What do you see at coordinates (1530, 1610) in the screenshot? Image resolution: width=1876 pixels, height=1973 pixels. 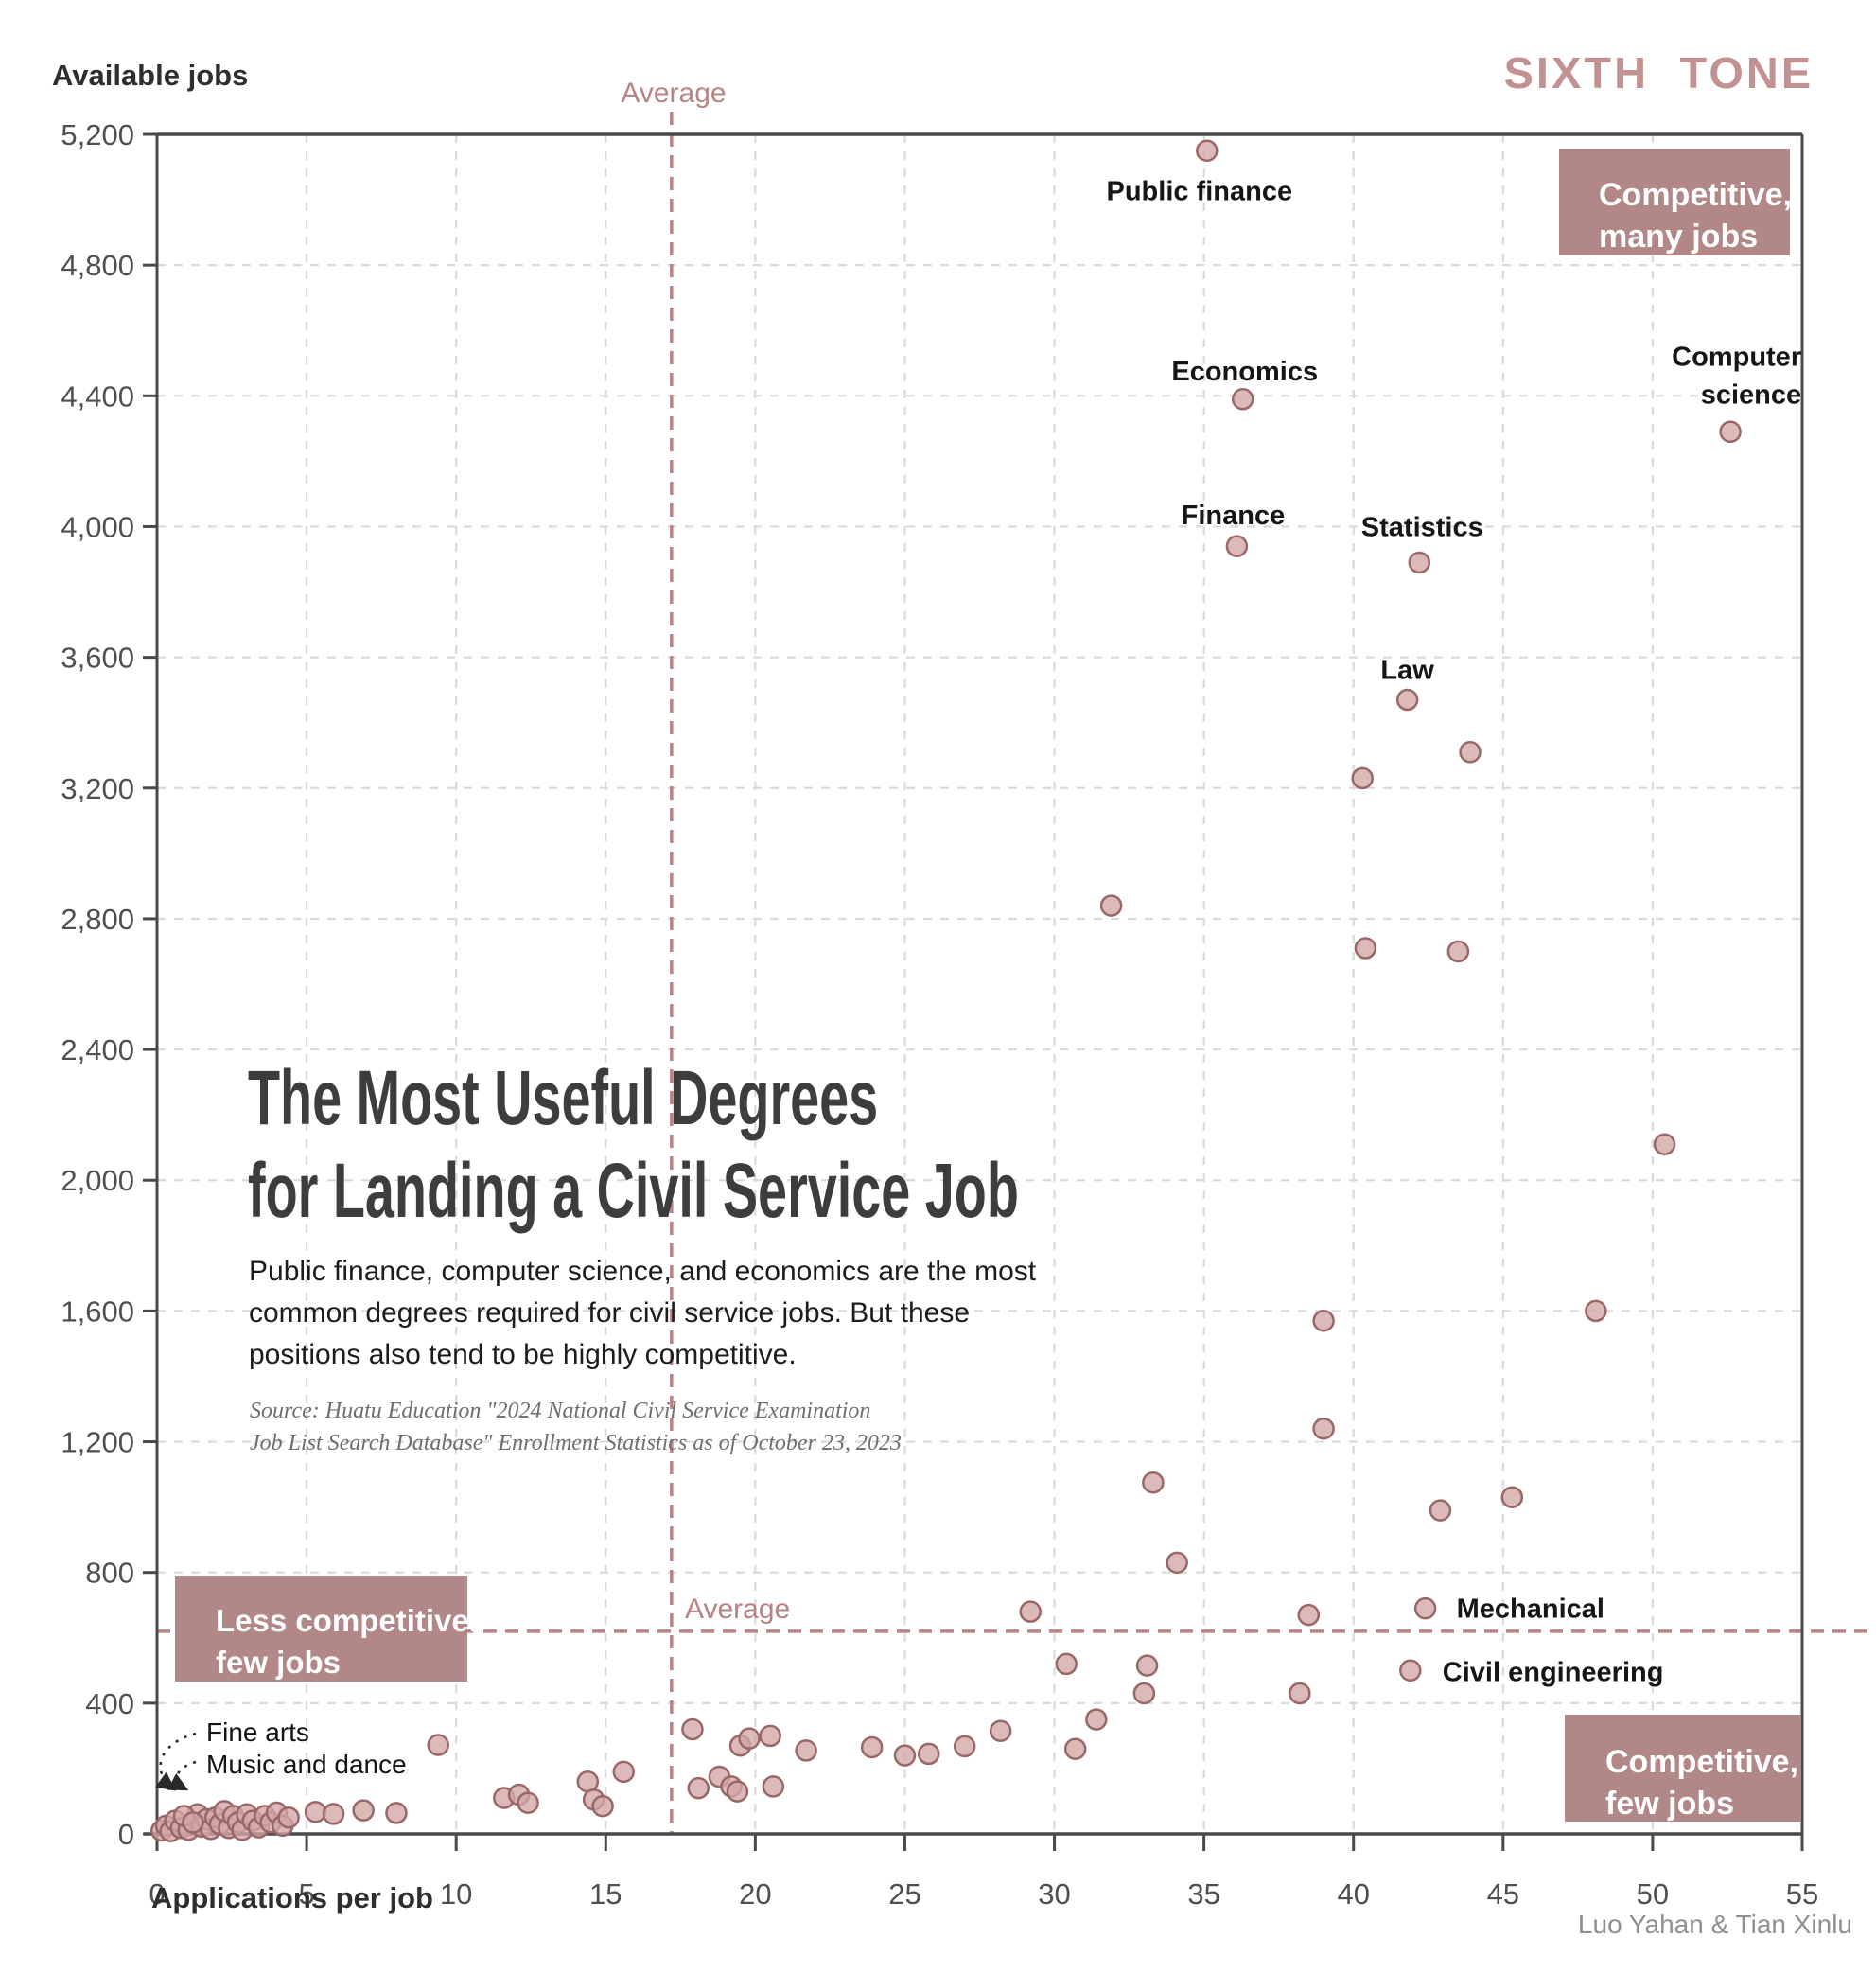 I see `point-label-mechanical: Mechanical` at bounding box center [1530, 1610].